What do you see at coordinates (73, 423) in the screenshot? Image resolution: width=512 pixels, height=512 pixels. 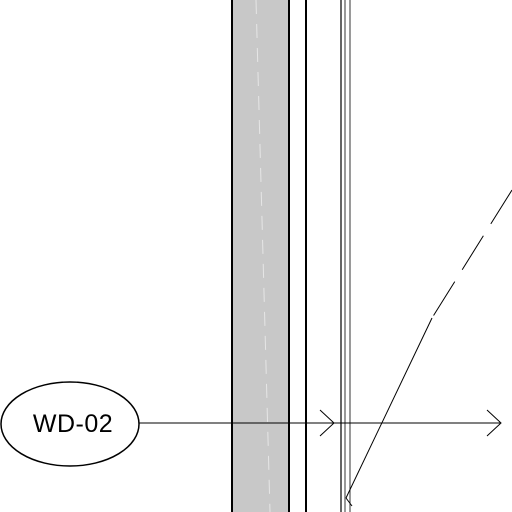 I see `tag-label: WD-02` at bounding box center [73, 423].